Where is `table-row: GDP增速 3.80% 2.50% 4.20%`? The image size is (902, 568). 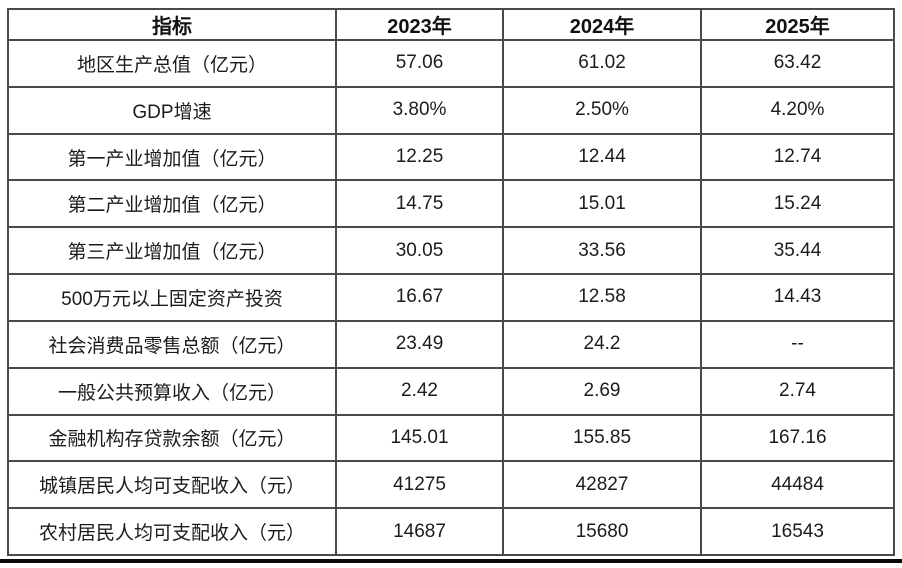 table-row: GDP增速 3.80% 2.50% 4.20% is located at coordinates (451, 110).